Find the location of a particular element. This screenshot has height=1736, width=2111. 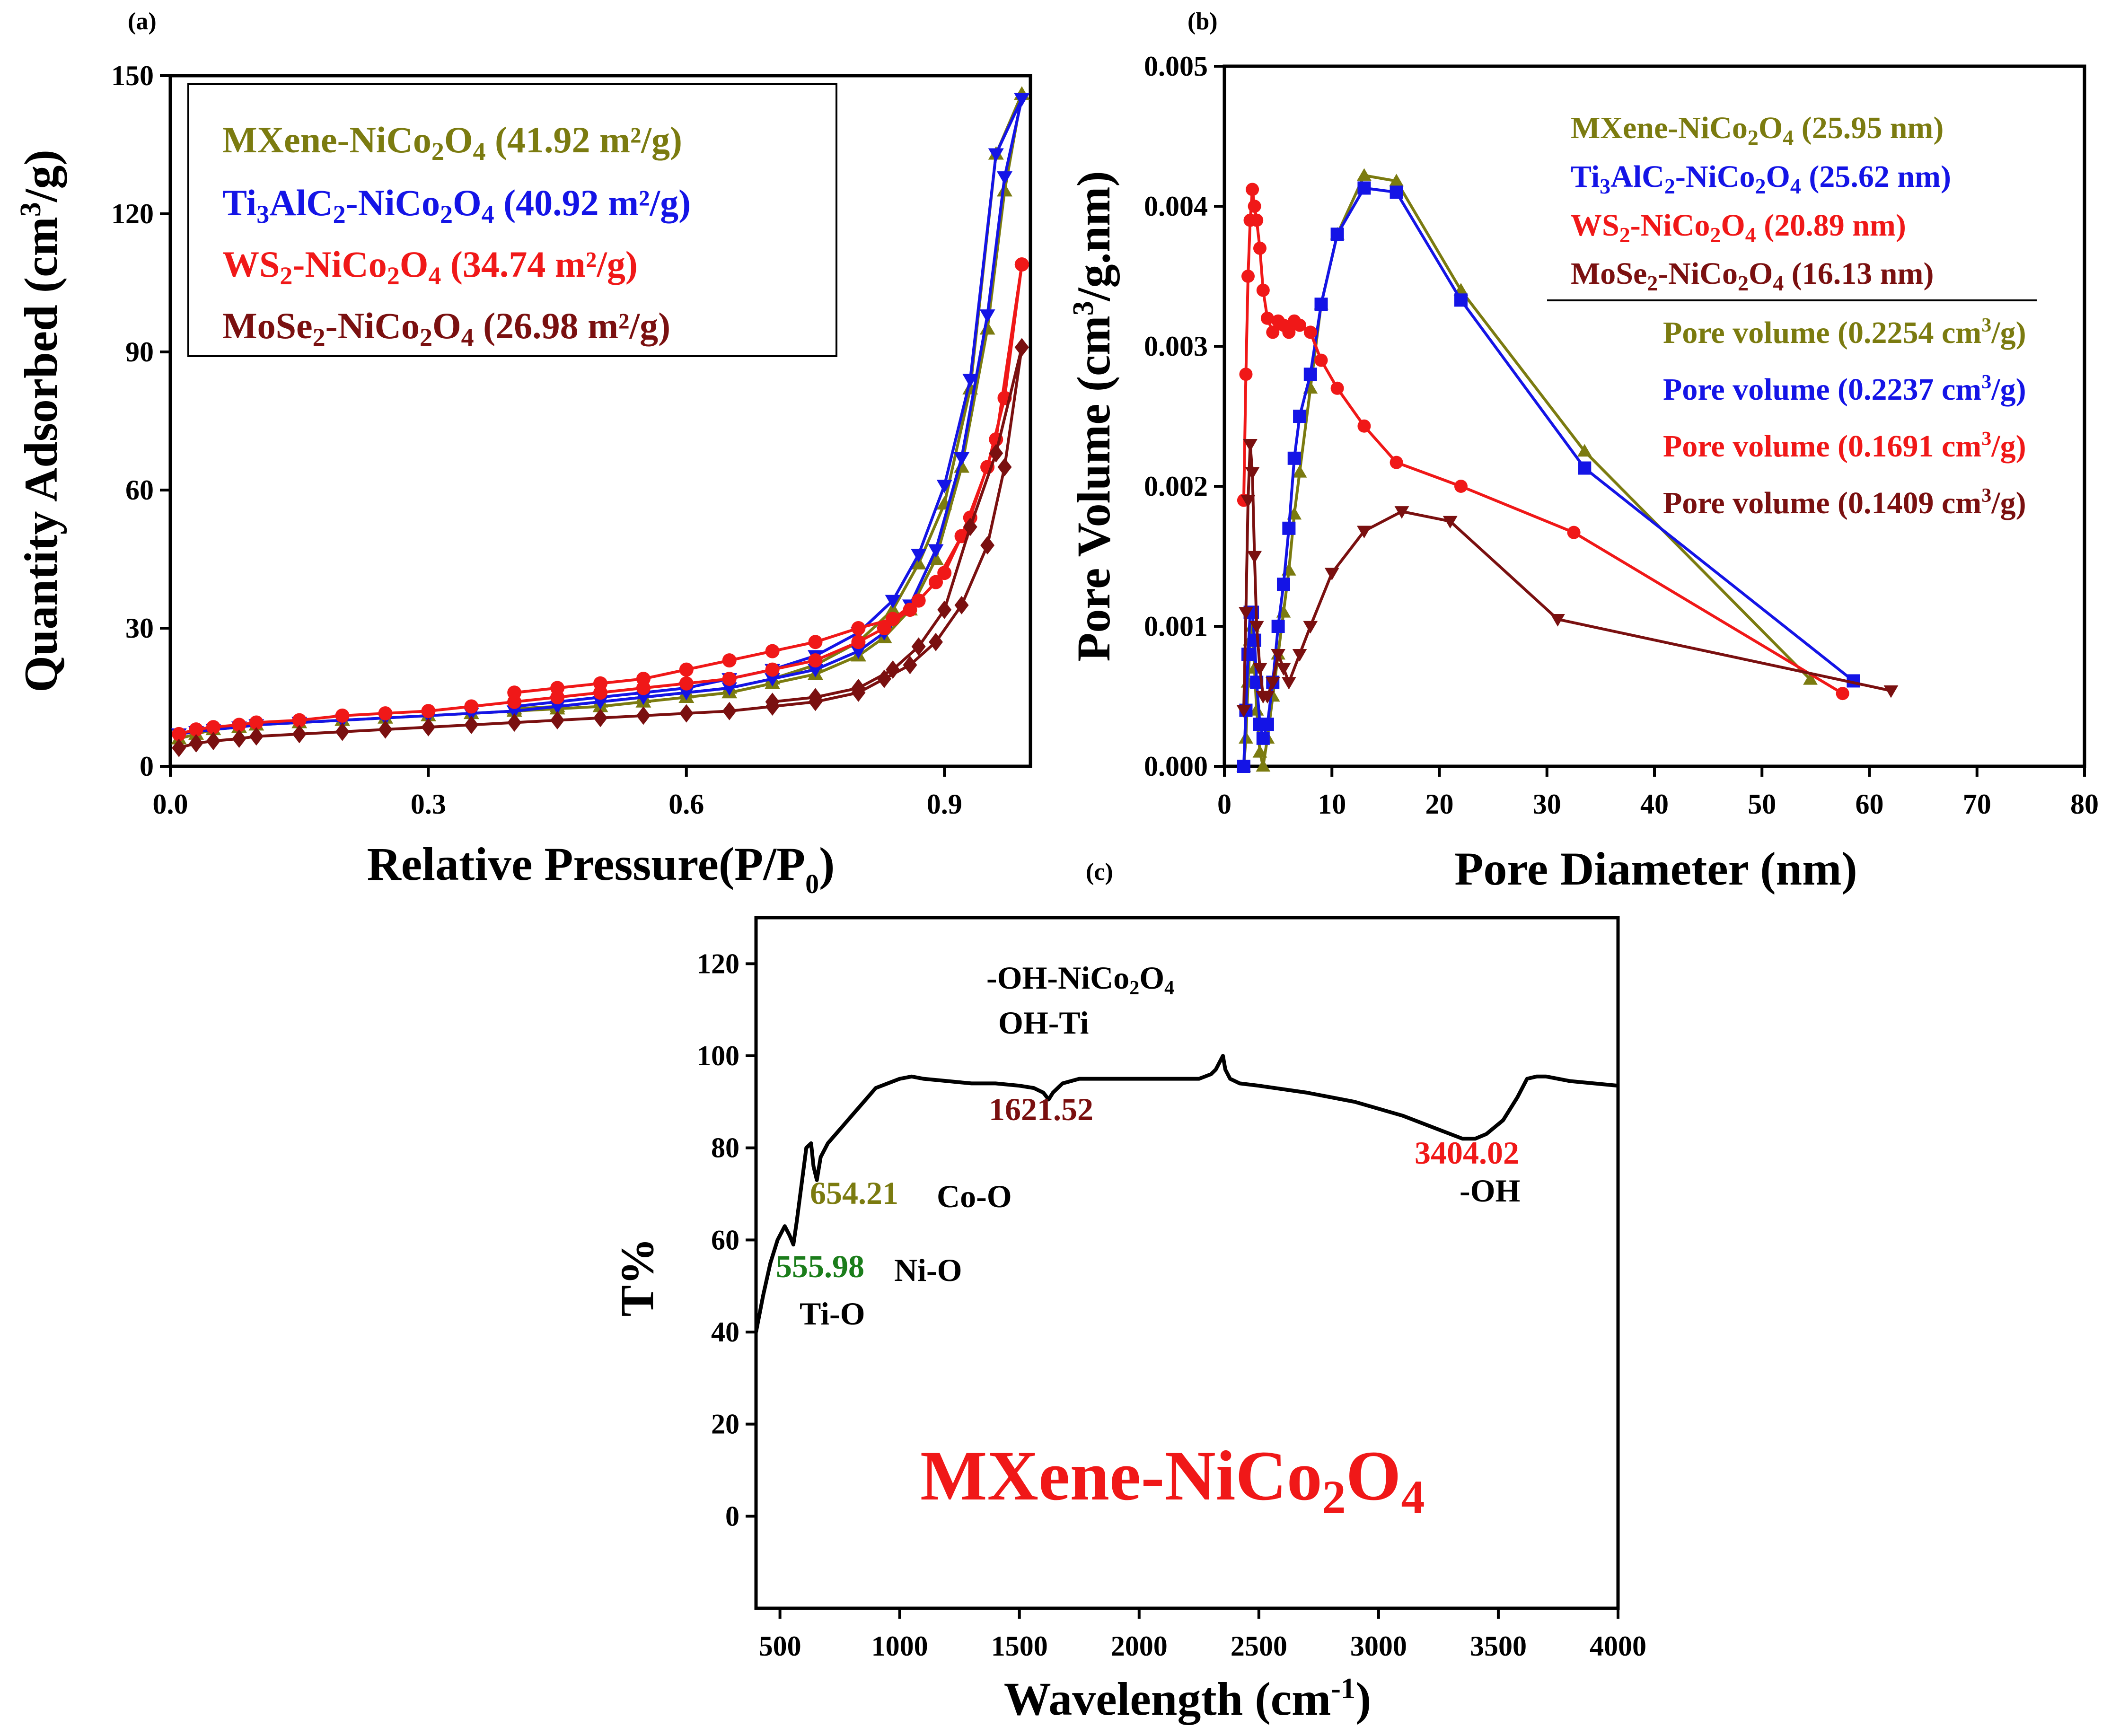

panel-b-x-tick-label: 80 is located at coordinates (2084, 804).